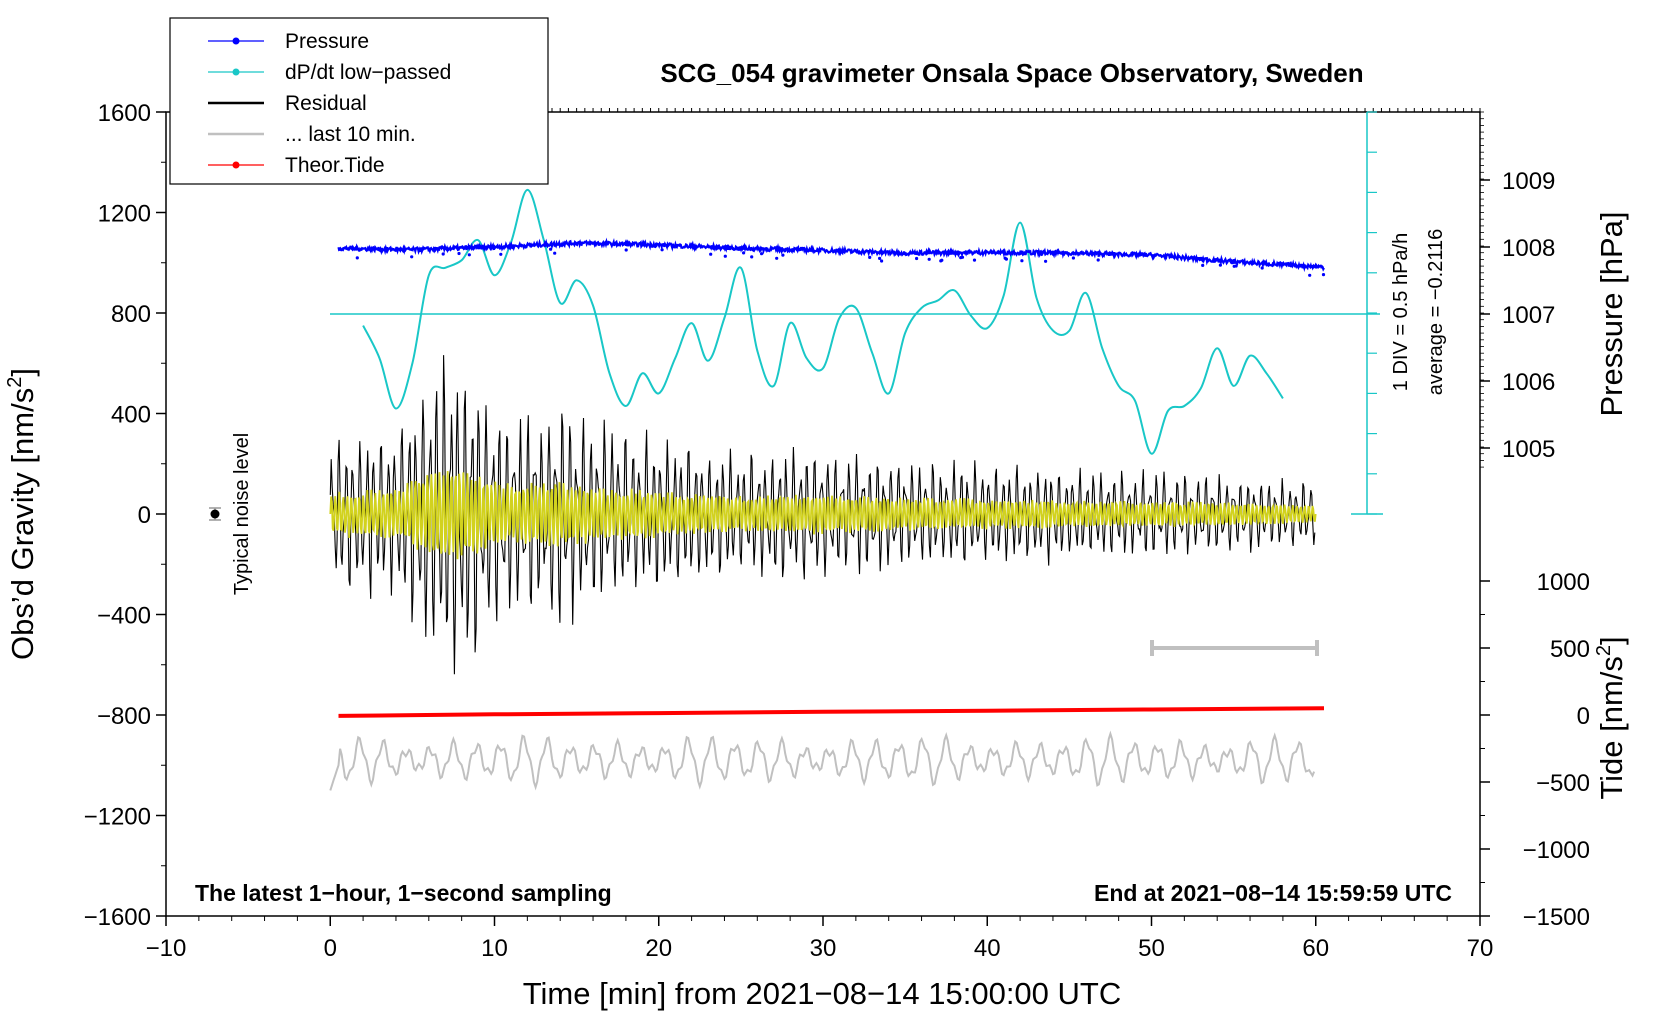 This screenshot has width=1660, height=1020. Describe the element at coordinates (1611, 640) in the screenshot. I see `tide-axis-title-end: ]` at that location.